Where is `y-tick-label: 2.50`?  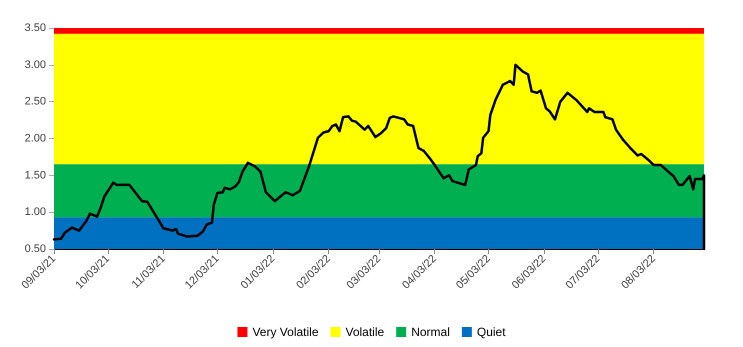
y-tick-label: 2.50 is located at coordinates (35, 102).